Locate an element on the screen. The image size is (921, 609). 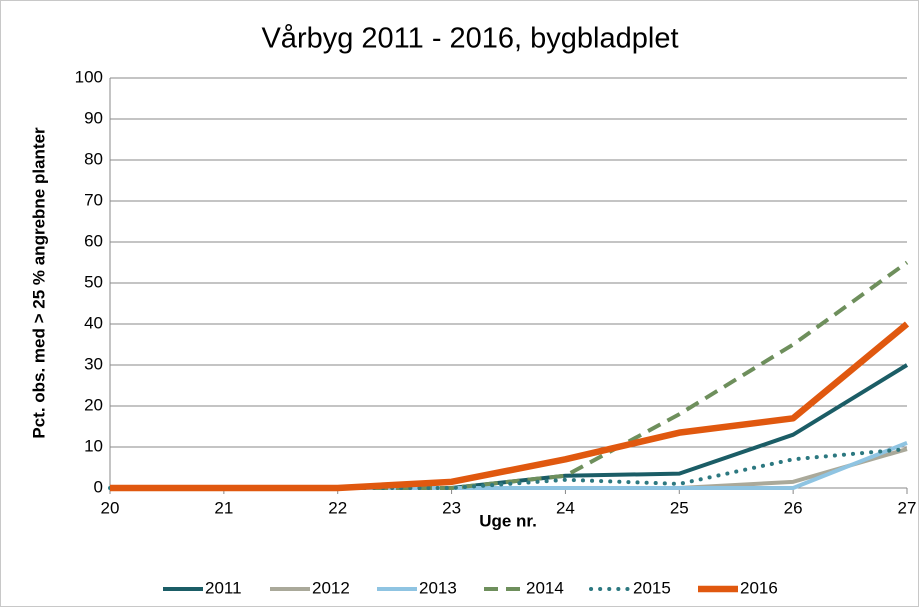
x-tick-label: 20 is located at coordinates (110, 507).